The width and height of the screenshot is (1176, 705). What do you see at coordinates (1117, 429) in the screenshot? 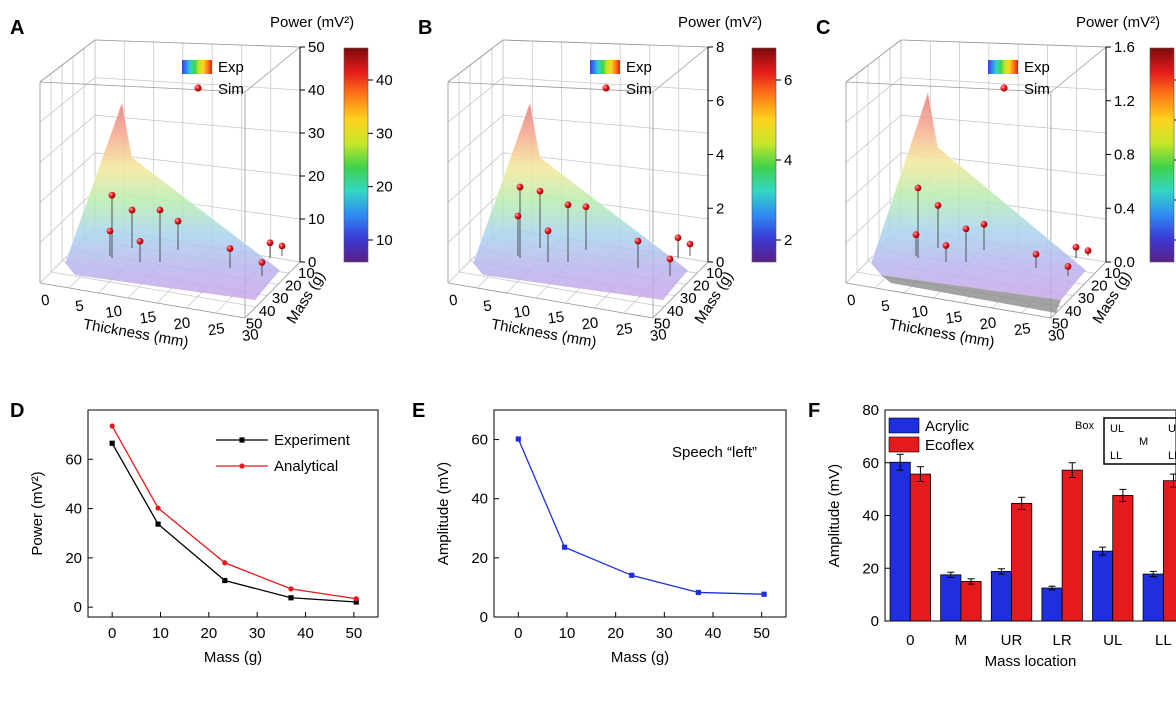
I see `inset-cell-label: UL` at bounding box center [1117, 429].